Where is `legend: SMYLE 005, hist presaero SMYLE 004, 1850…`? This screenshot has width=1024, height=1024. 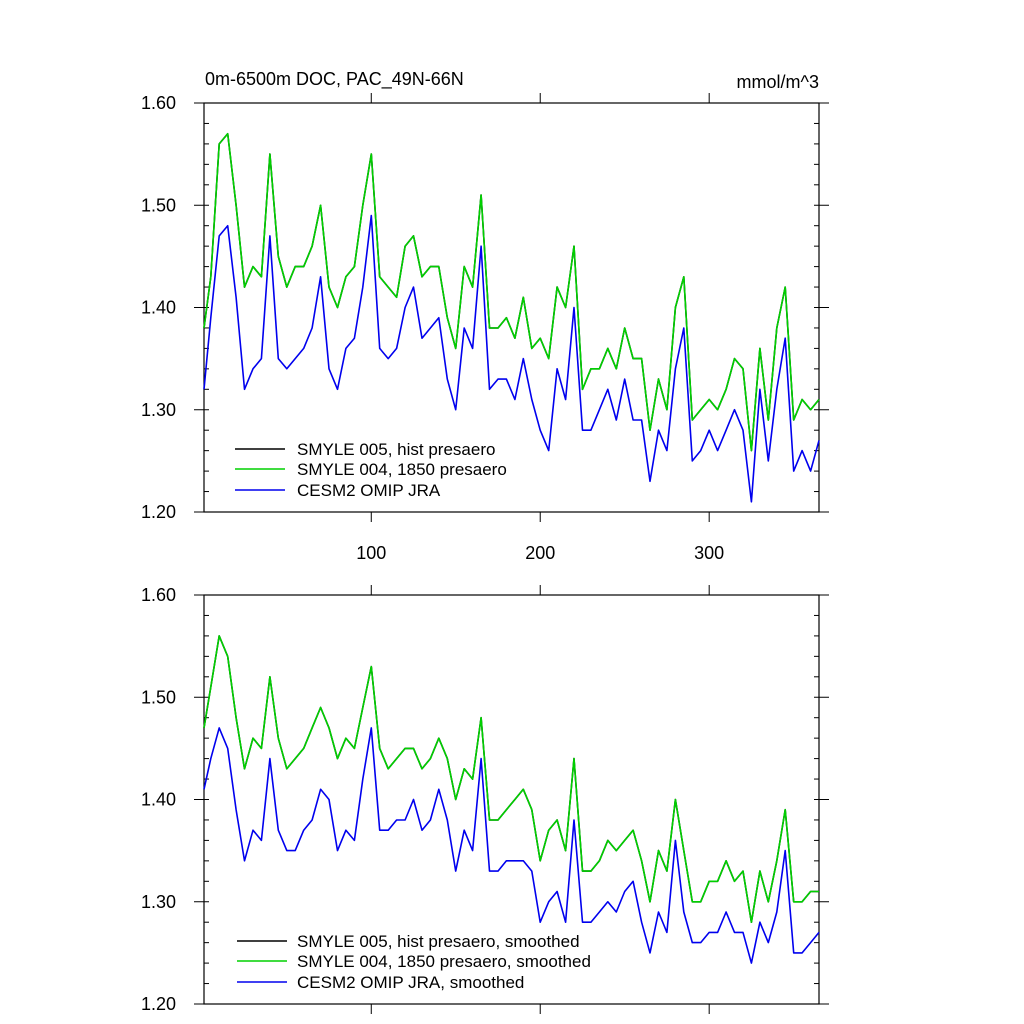
legend: SMYLE 005, hist presaero SMYLE 004, 1850… is located at coordinates (371, 470).